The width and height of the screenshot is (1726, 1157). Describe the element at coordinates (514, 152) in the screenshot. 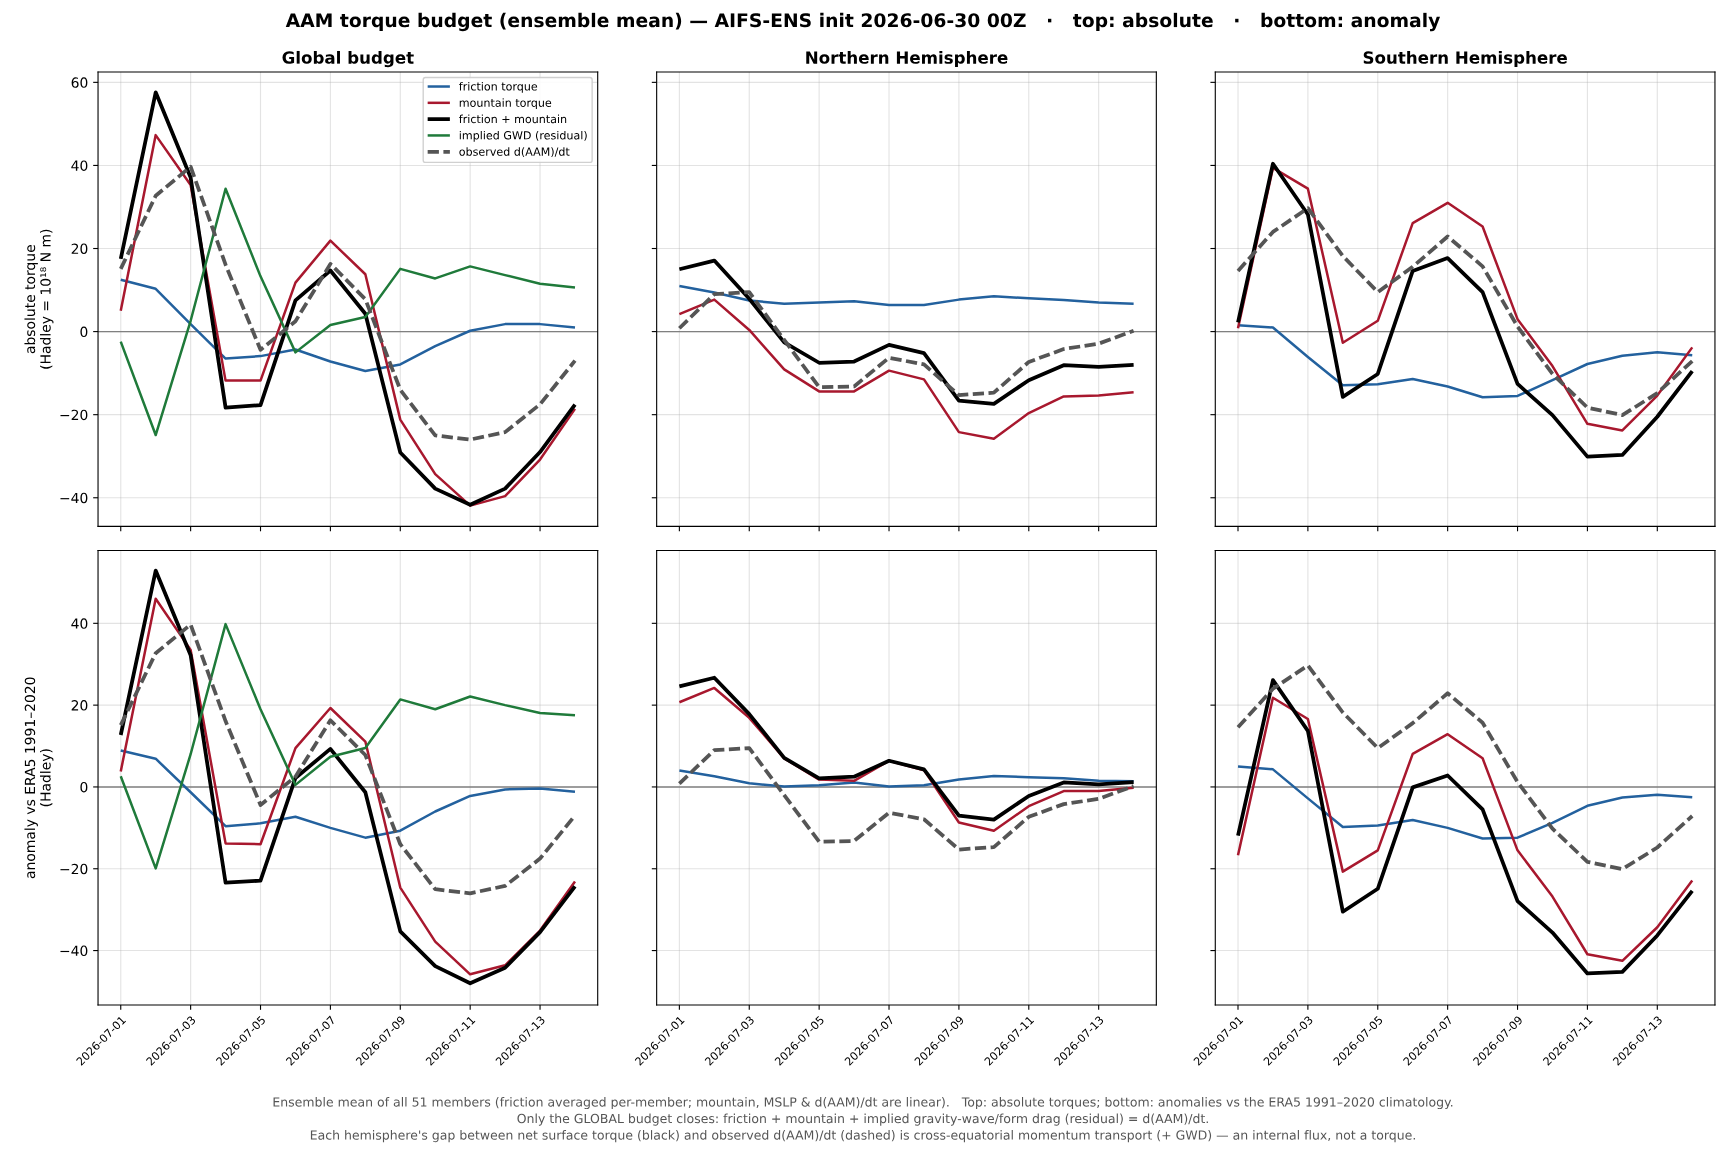

I see `legend-label: observed d(AAM)/dt` at that location.